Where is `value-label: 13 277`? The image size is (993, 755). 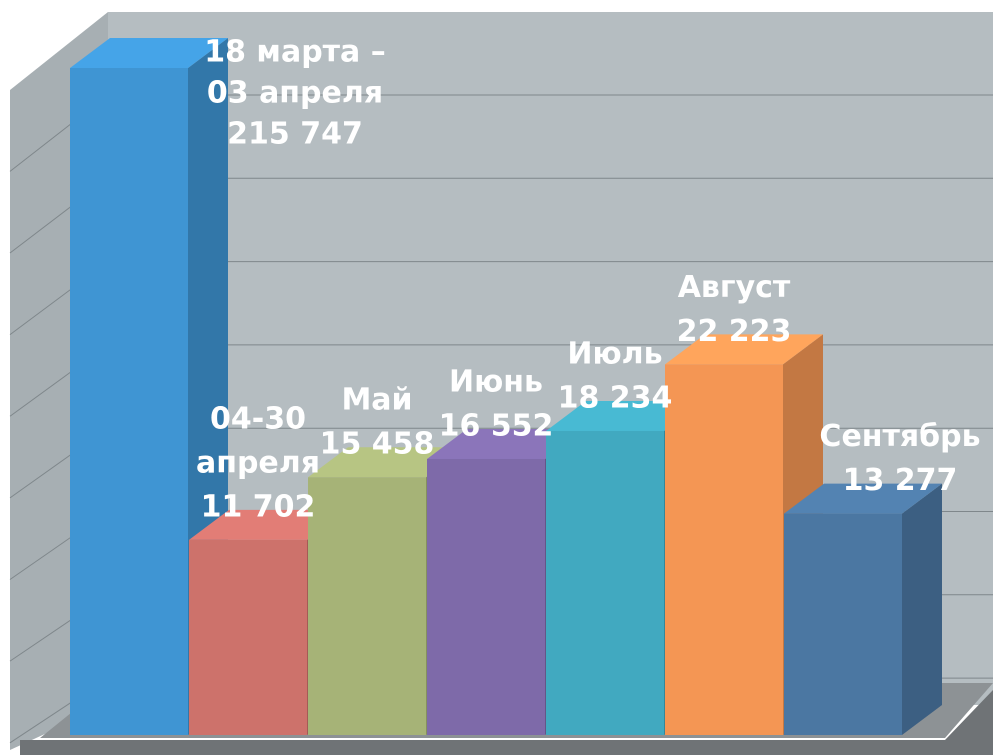
value-label: 13 277 is located at coordinates (900, 480).